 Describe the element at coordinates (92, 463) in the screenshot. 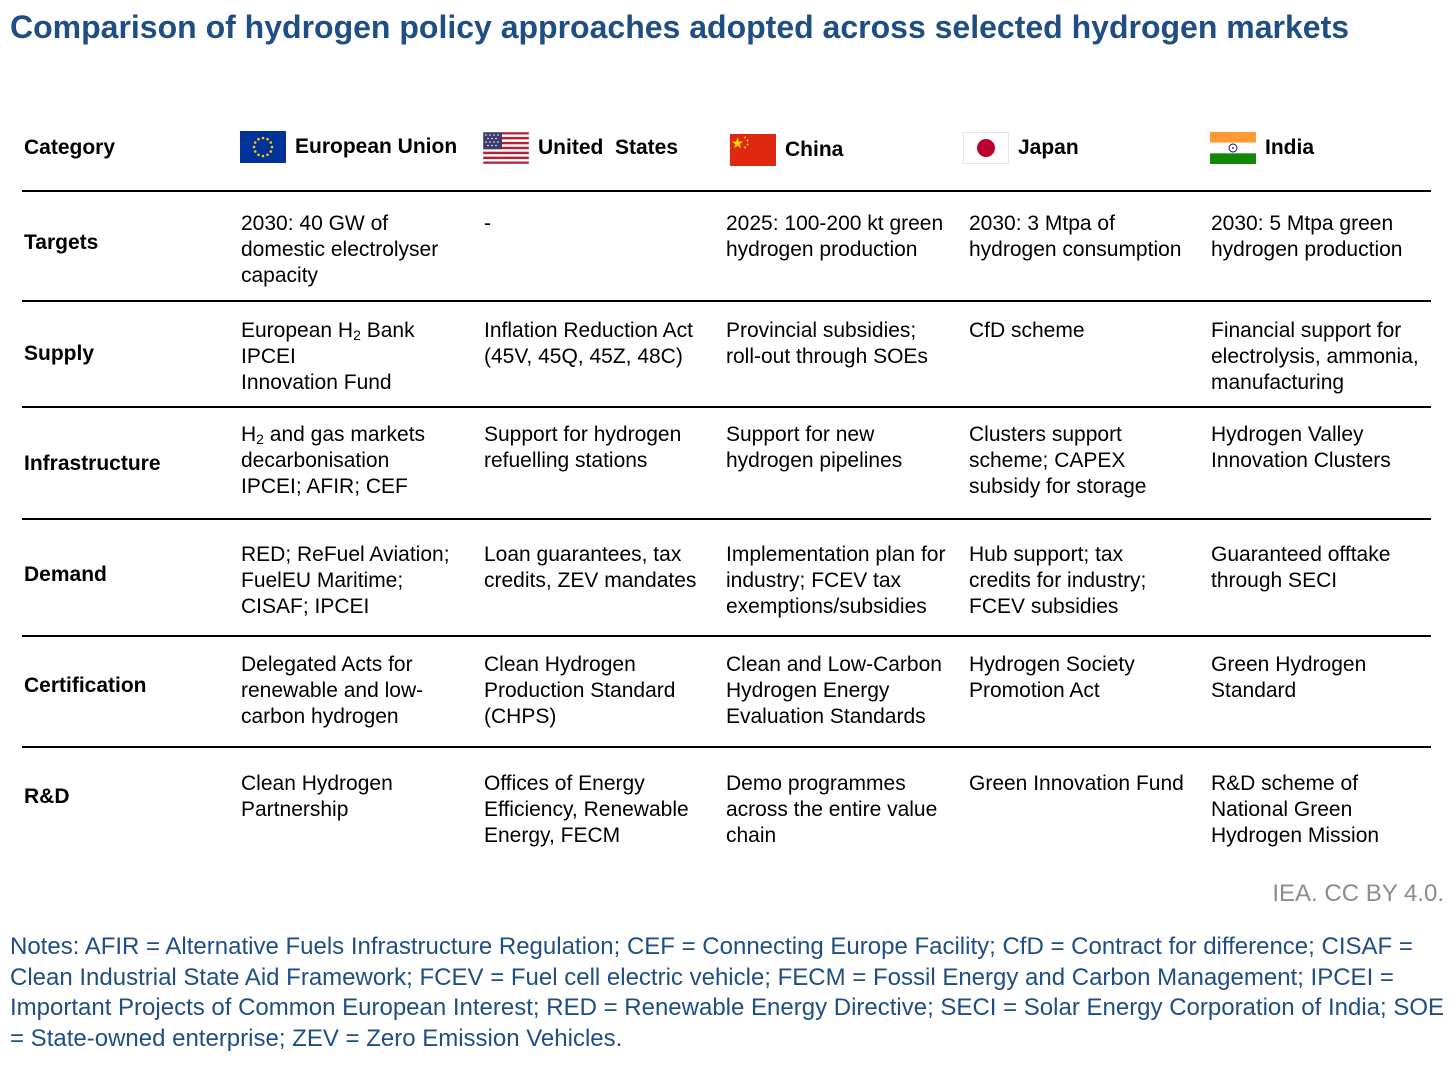

I see `row-category-infrastructure: Infrastructure` at that location.